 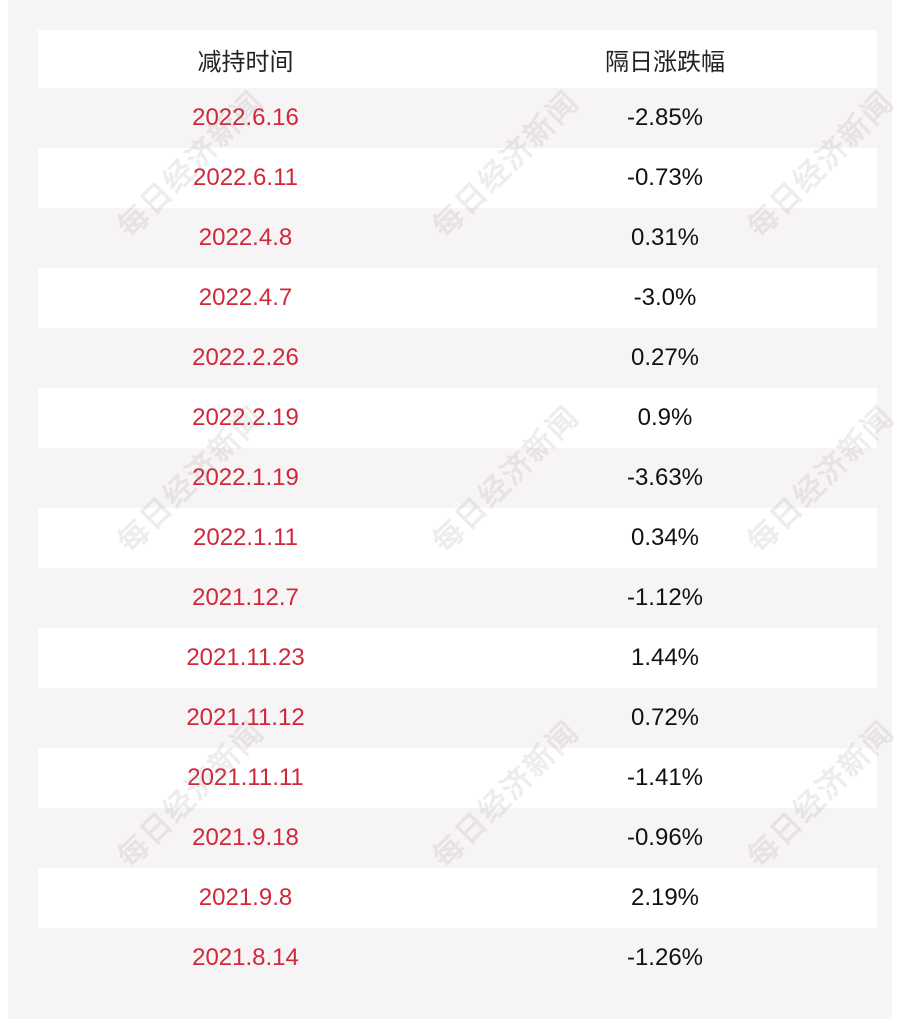 I want to click on date-cell: 2022.6.11, so click(x=245, y=177).